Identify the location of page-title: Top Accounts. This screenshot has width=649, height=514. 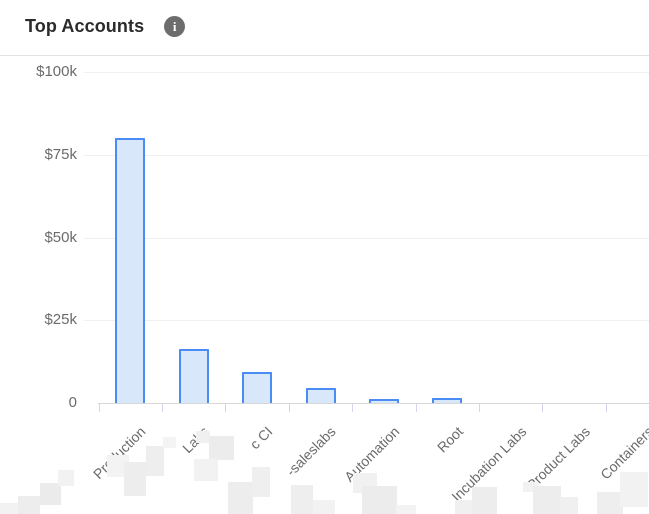
(85, 26).